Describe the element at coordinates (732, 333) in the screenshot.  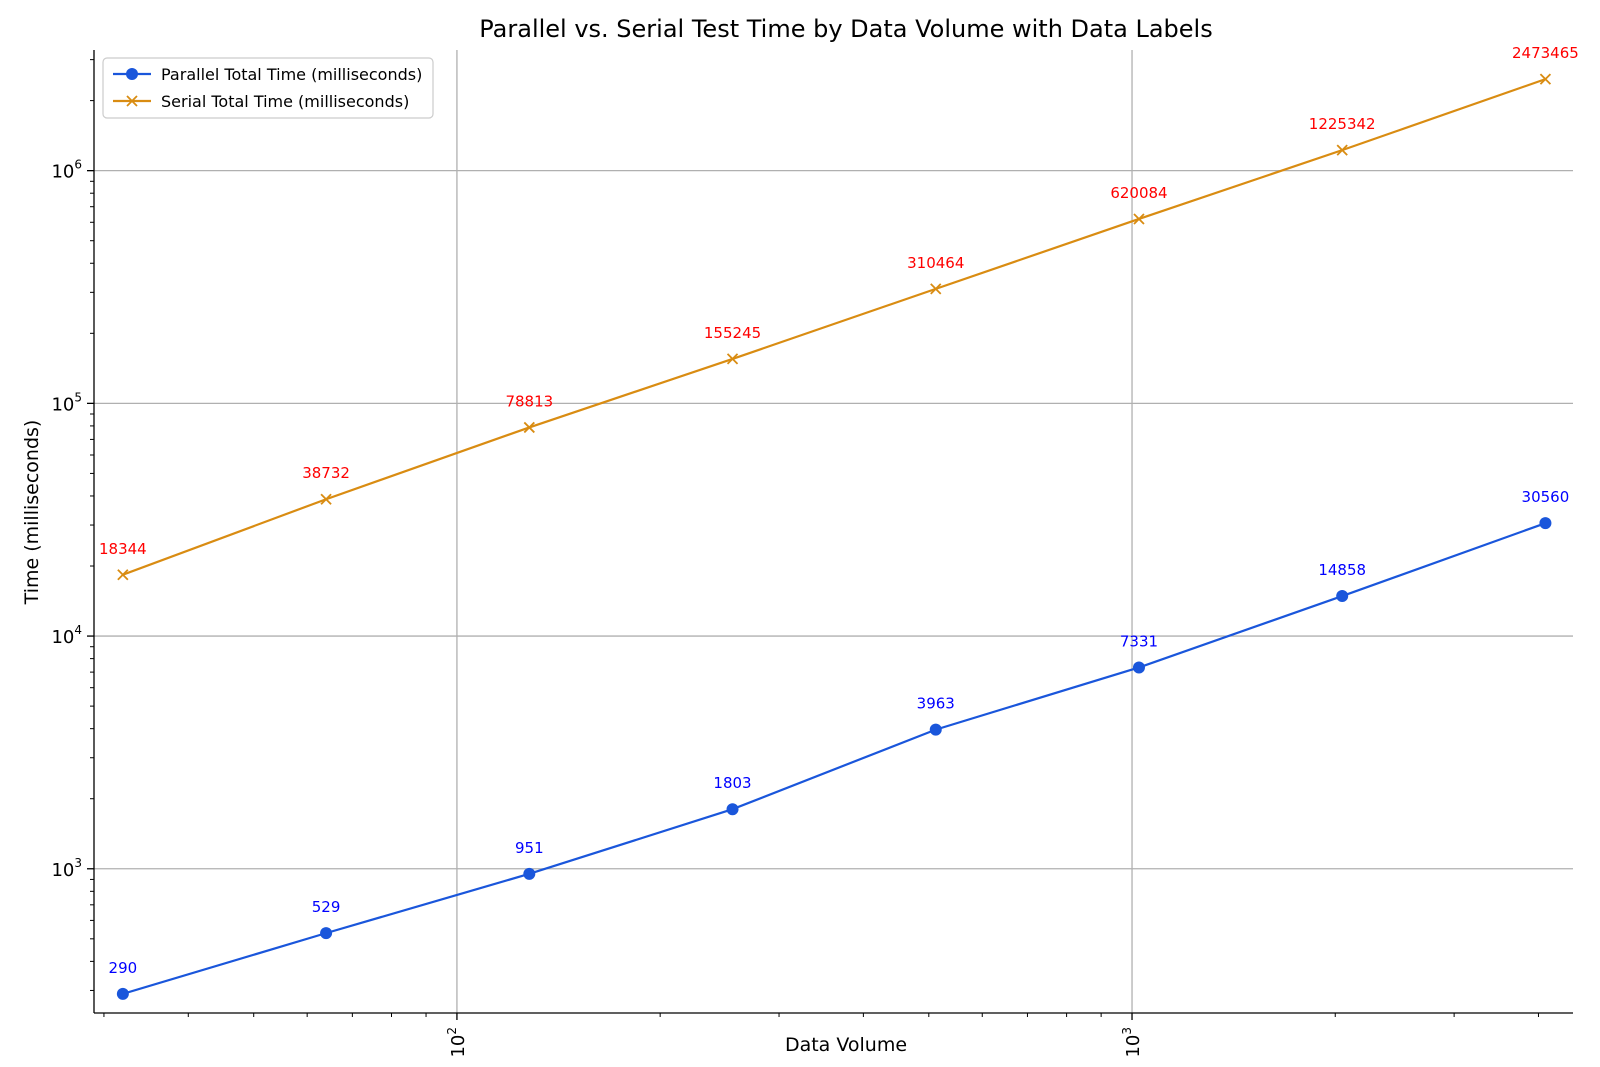
I see `series-1-data-label: 155245` at that location.